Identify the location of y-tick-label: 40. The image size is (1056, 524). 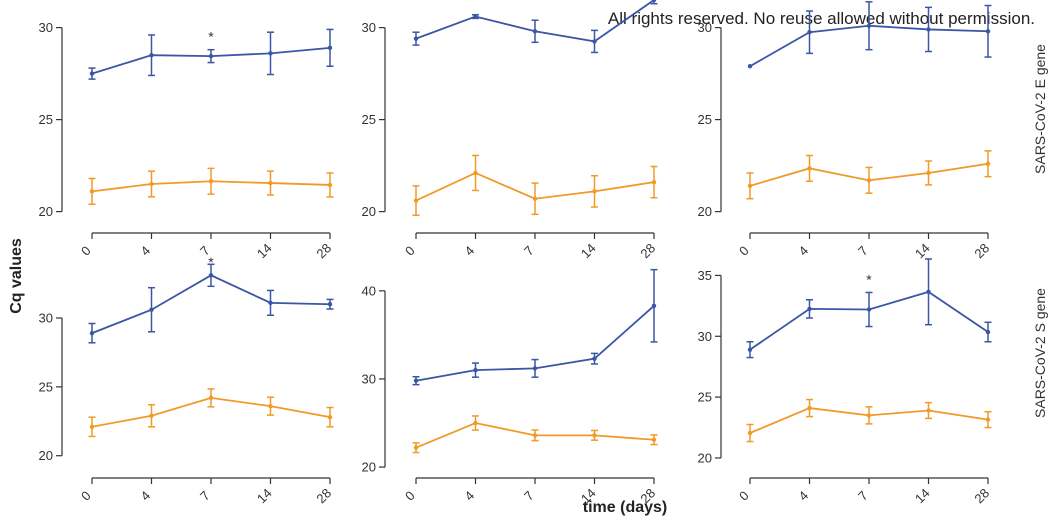
(369, 290).